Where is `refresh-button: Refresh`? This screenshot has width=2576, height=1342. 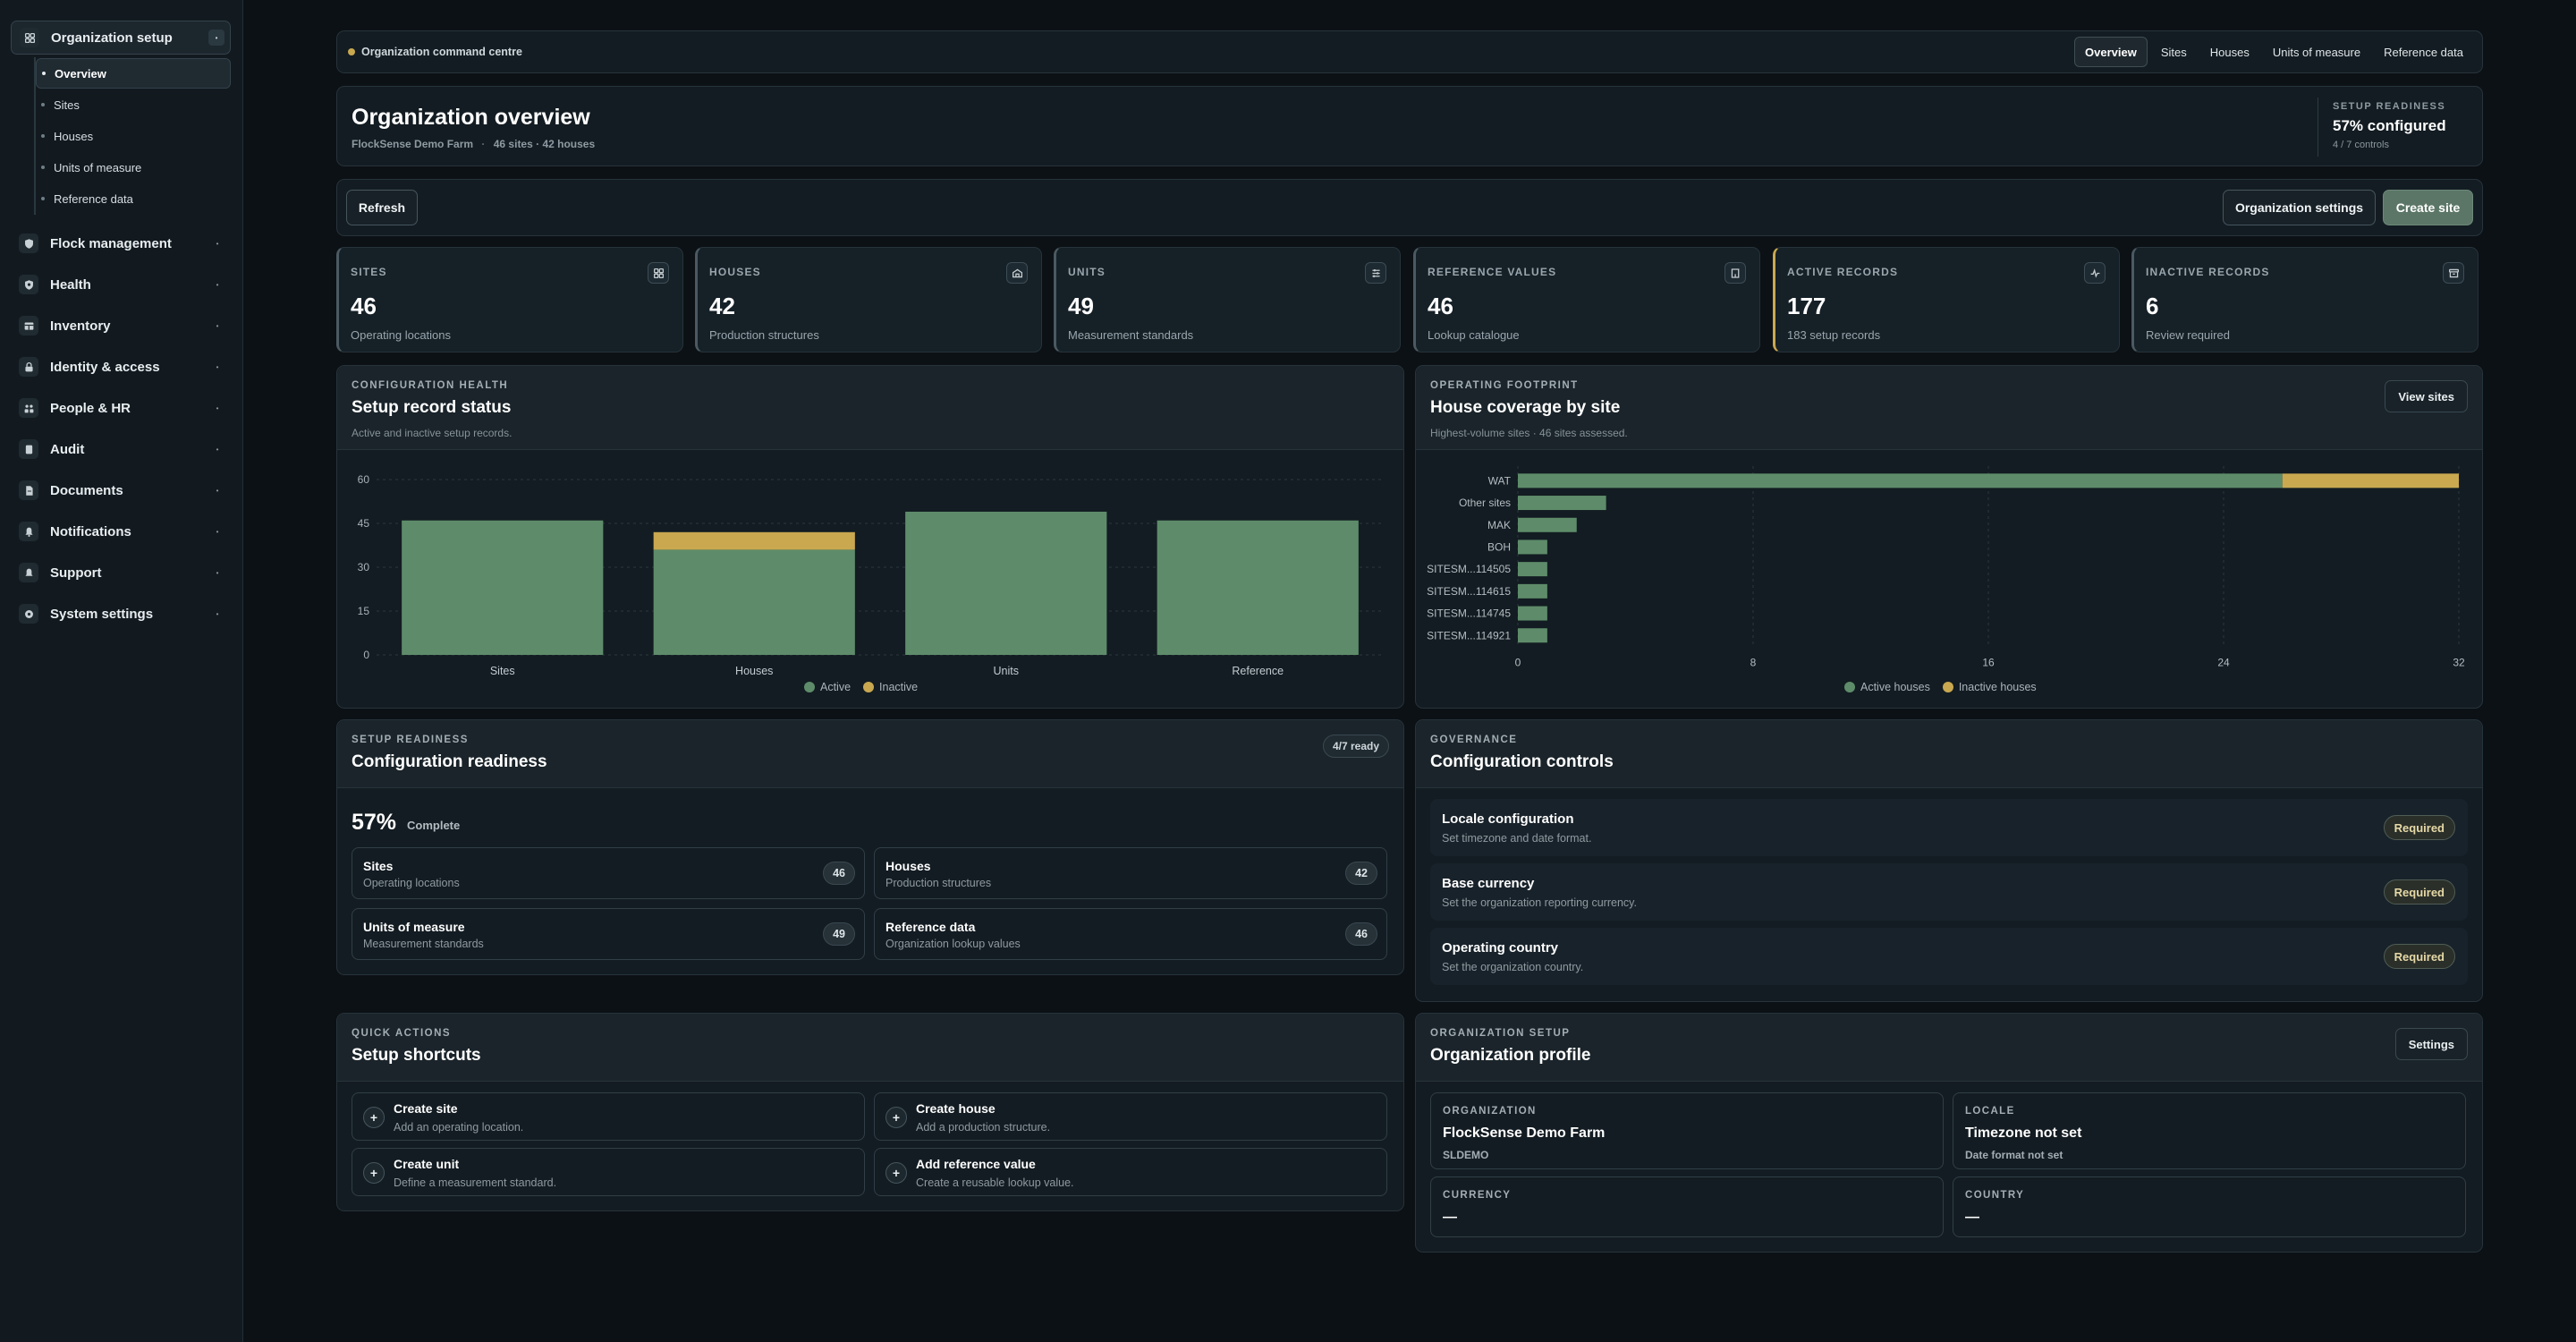
refresh-button: Refresh is located at coordinates (382, 208).